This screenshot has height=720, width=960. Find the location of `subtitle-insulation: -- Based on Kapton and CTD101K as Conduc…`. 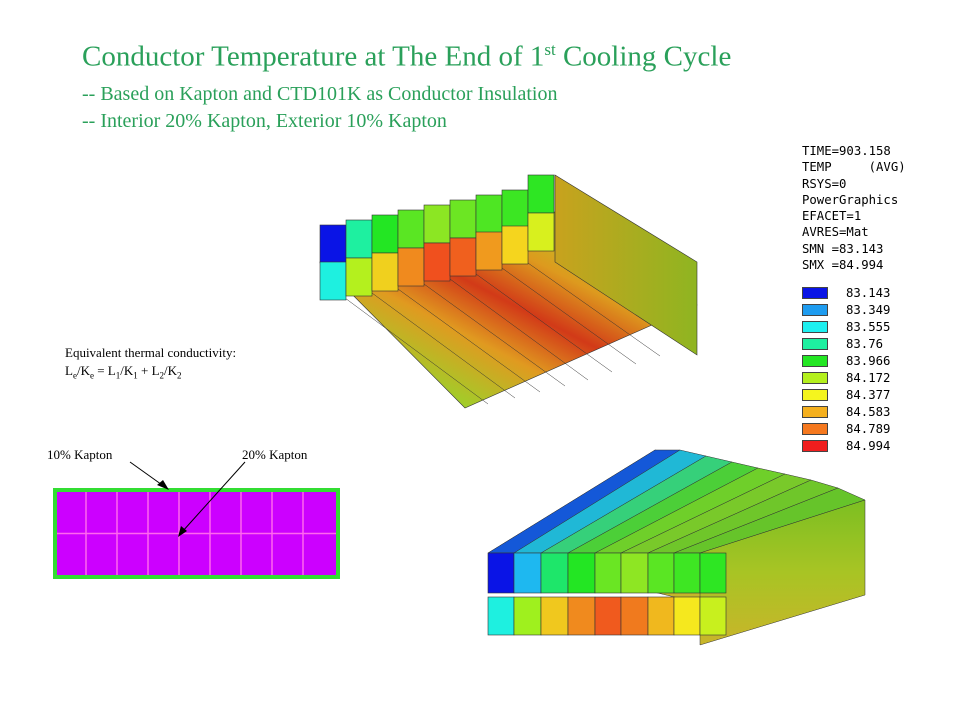

subtitle-insulation: -- Based on Kapton and CTD101K as Conduc… is located at coordinates (320, 94).